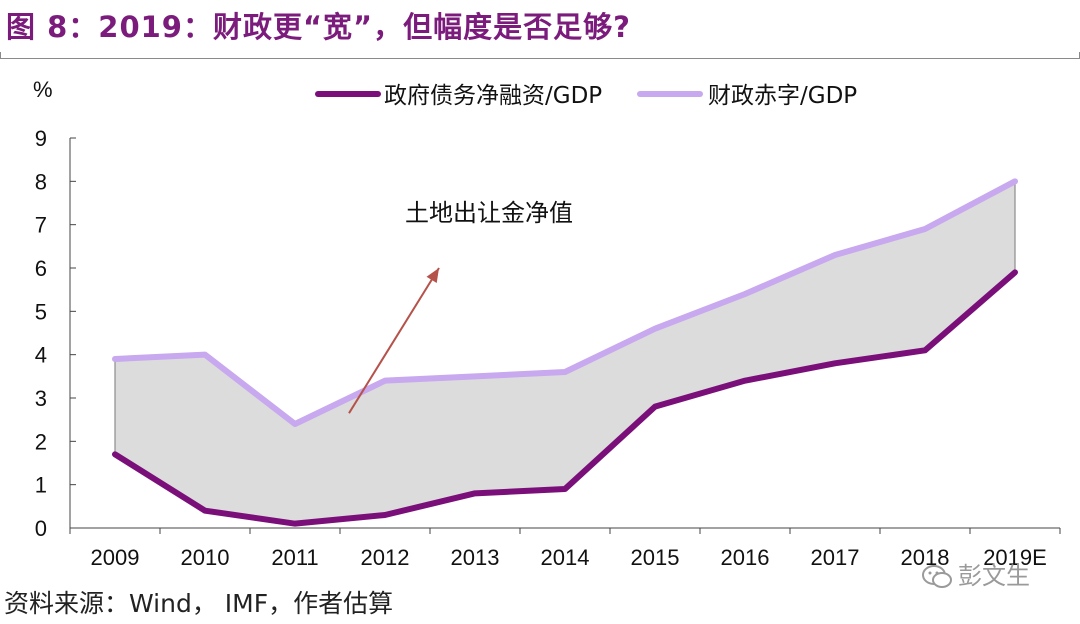 This screenshot has height=624, width=1080. Describe the element at coordinates (41, 398) in the screenshot. I see `y-tick-label: 3` at that location.